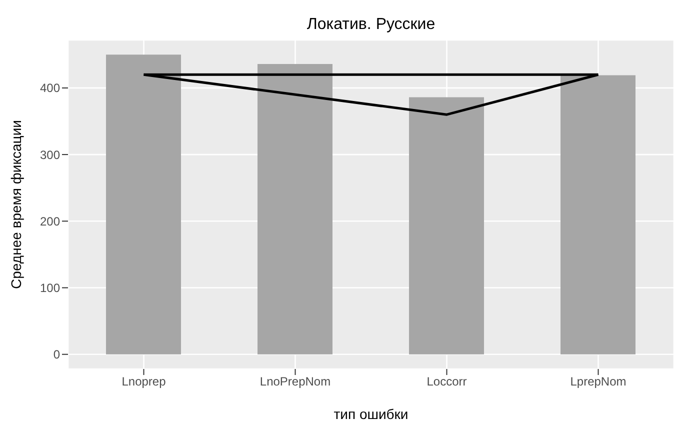  I want to click on y-tick-label: 0, so click(56, 355).